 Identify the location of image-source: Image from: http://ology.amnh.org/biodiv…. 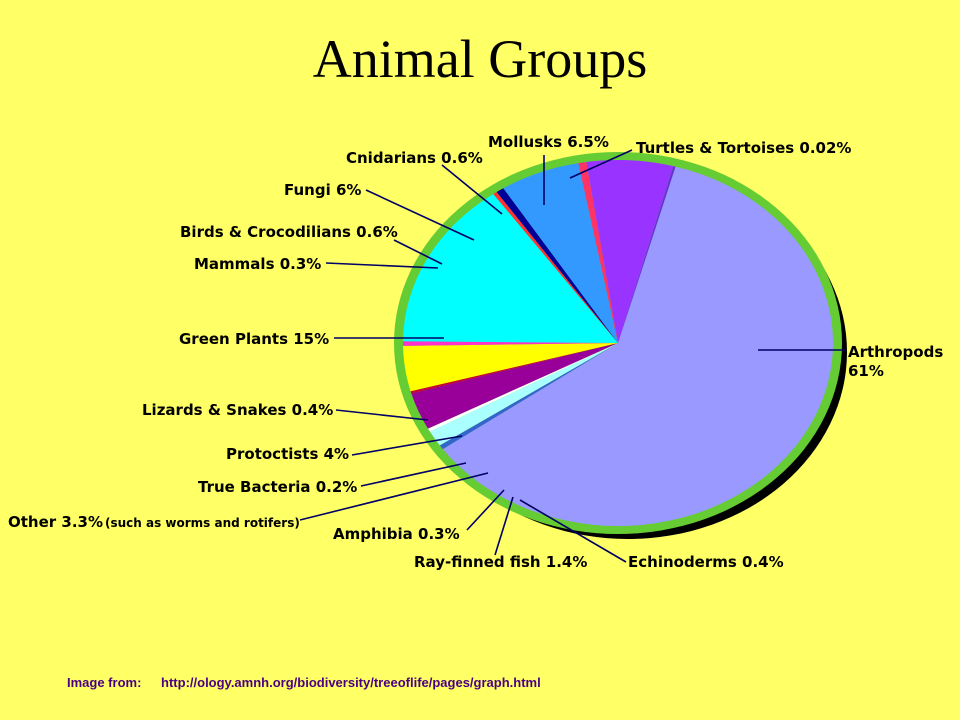
(304, 682).